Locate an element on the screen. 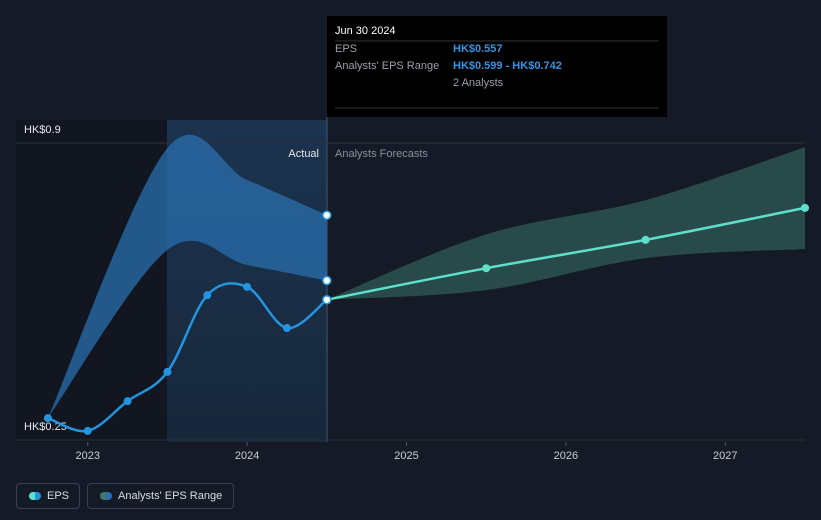  hover-point is located at coordinates (327, 299).